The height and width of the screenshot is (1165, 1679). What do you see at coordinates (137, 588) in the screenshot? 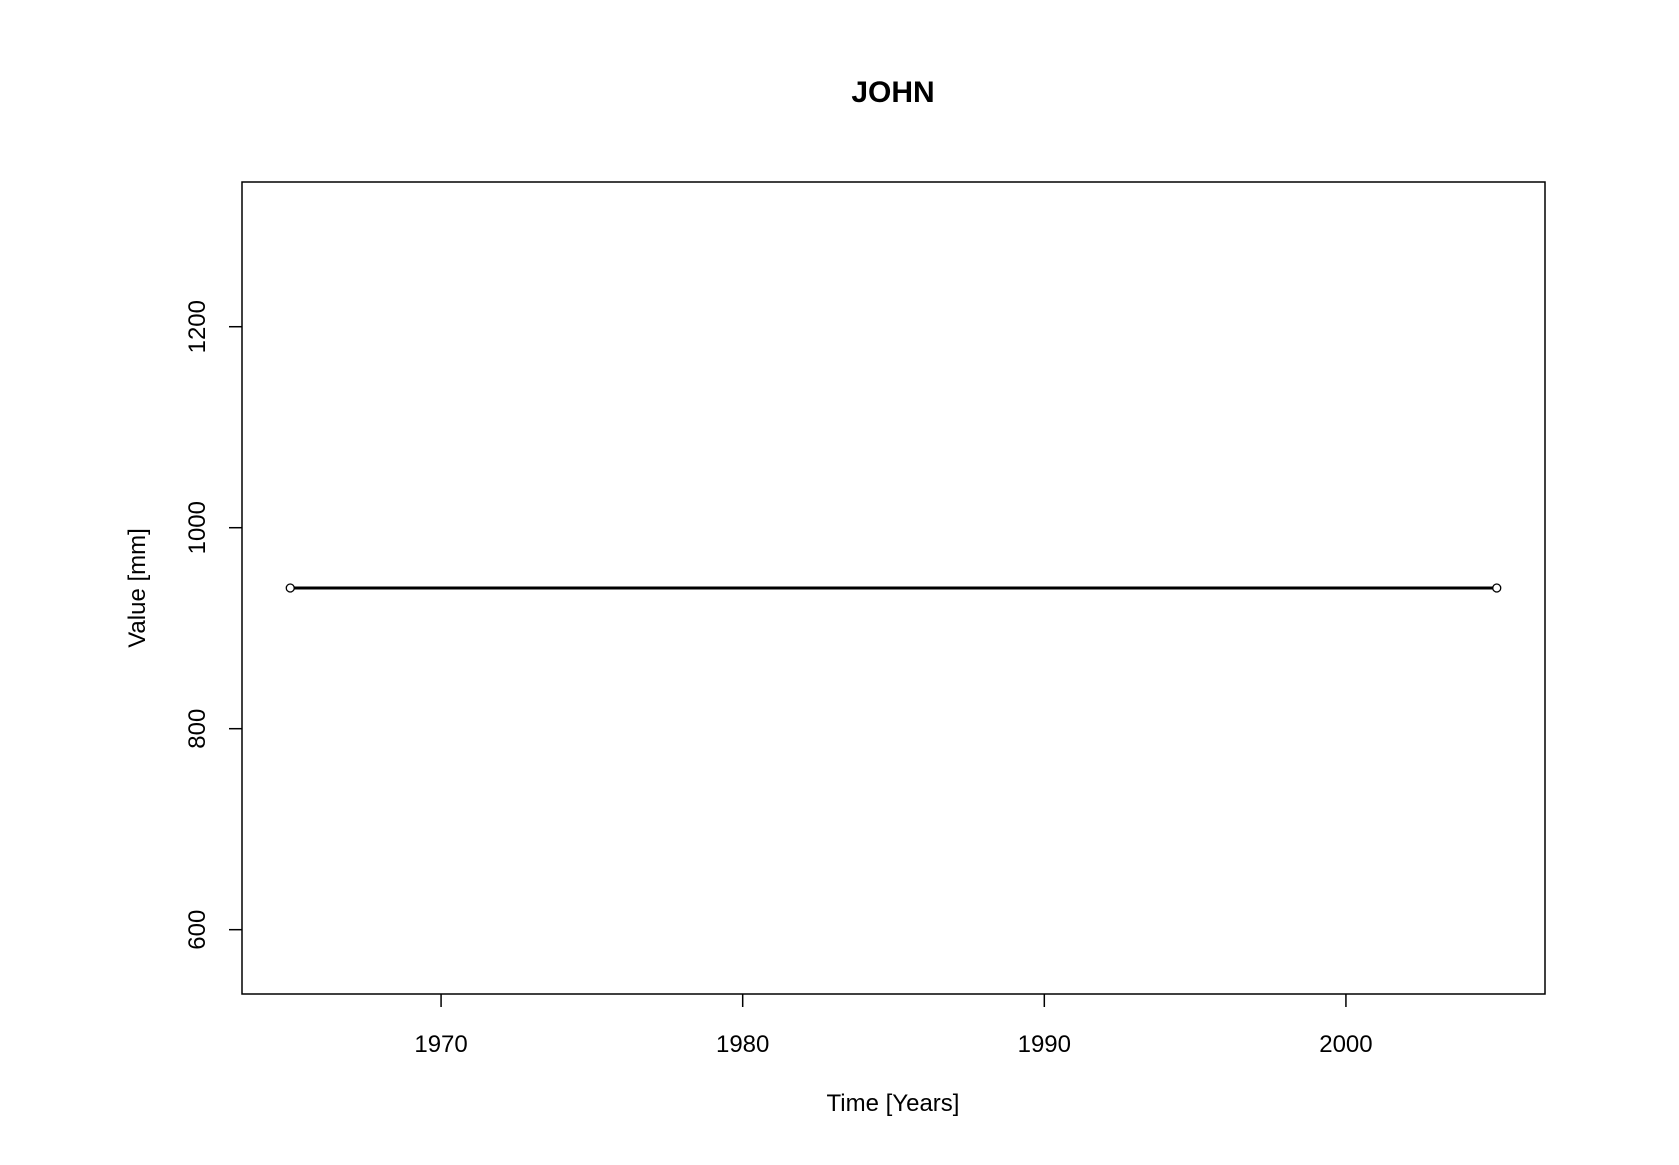
I see `y-axis-label: Value [mm]` at bounding box center [137, 588].